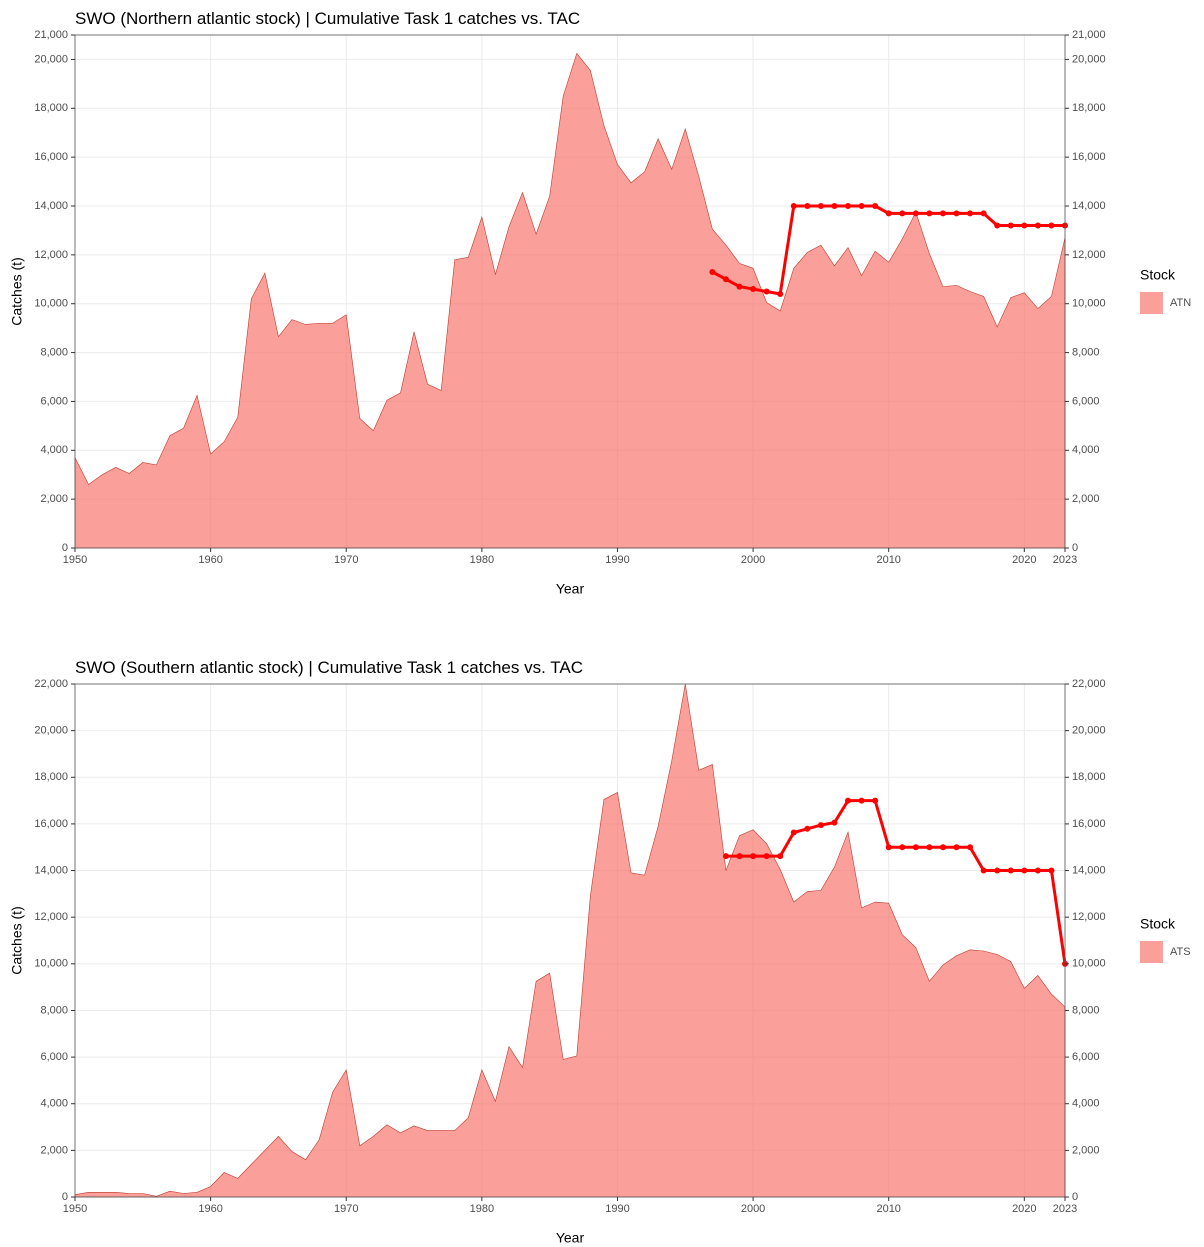 The width and height of the screenshot is (1204, 1247). What do you see at coordinates (1180, 303) in the screenshot?
I see `legend-label: ATN` at bounding box center [1180, 303].